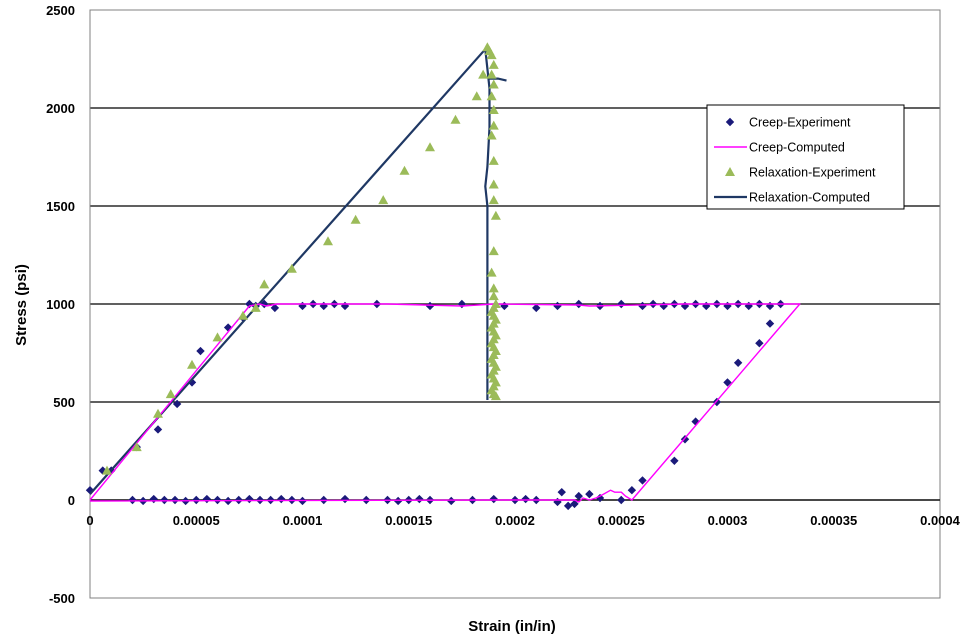  I want to click on x-tick-label: 0.00035, so click(833, 520).